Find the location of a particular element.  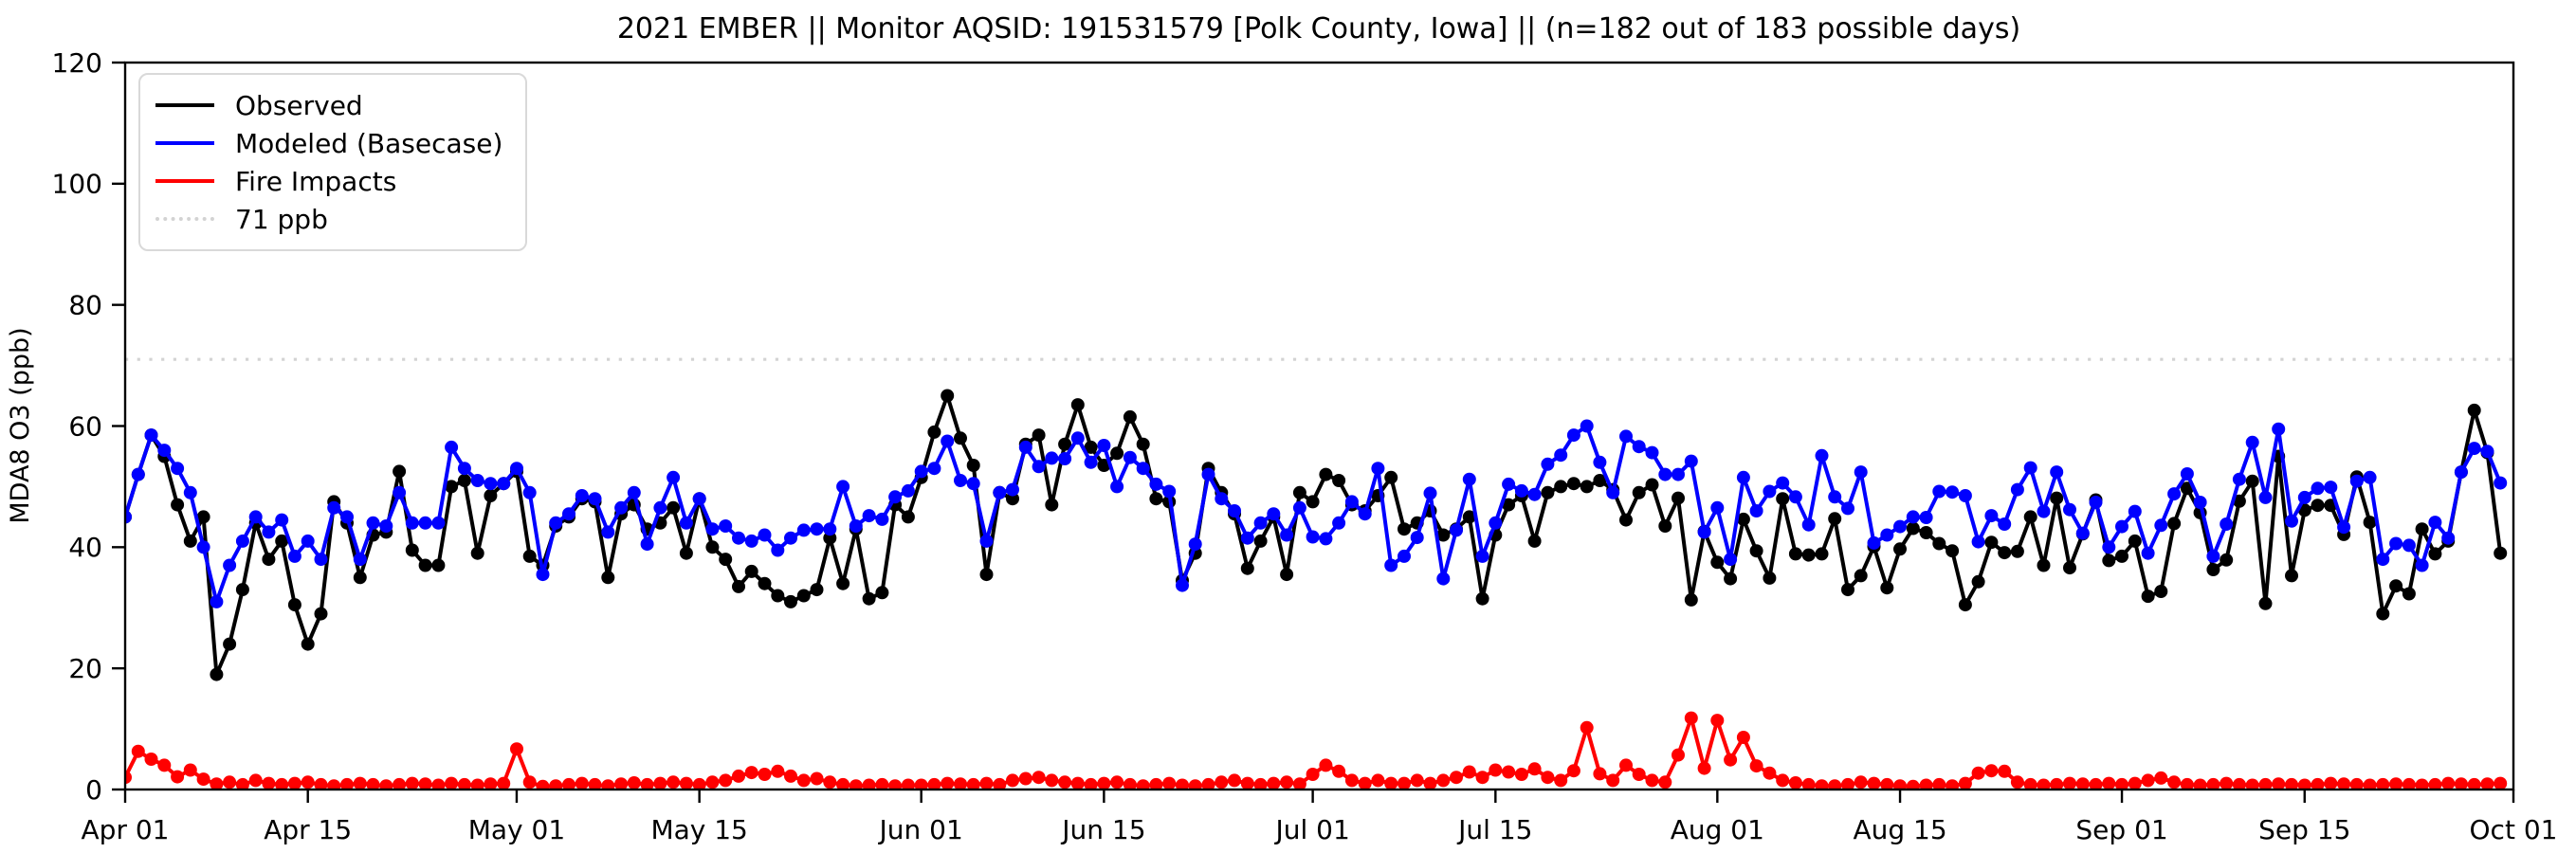

y-tick-label: 100 is located at coordinates (77, 184).